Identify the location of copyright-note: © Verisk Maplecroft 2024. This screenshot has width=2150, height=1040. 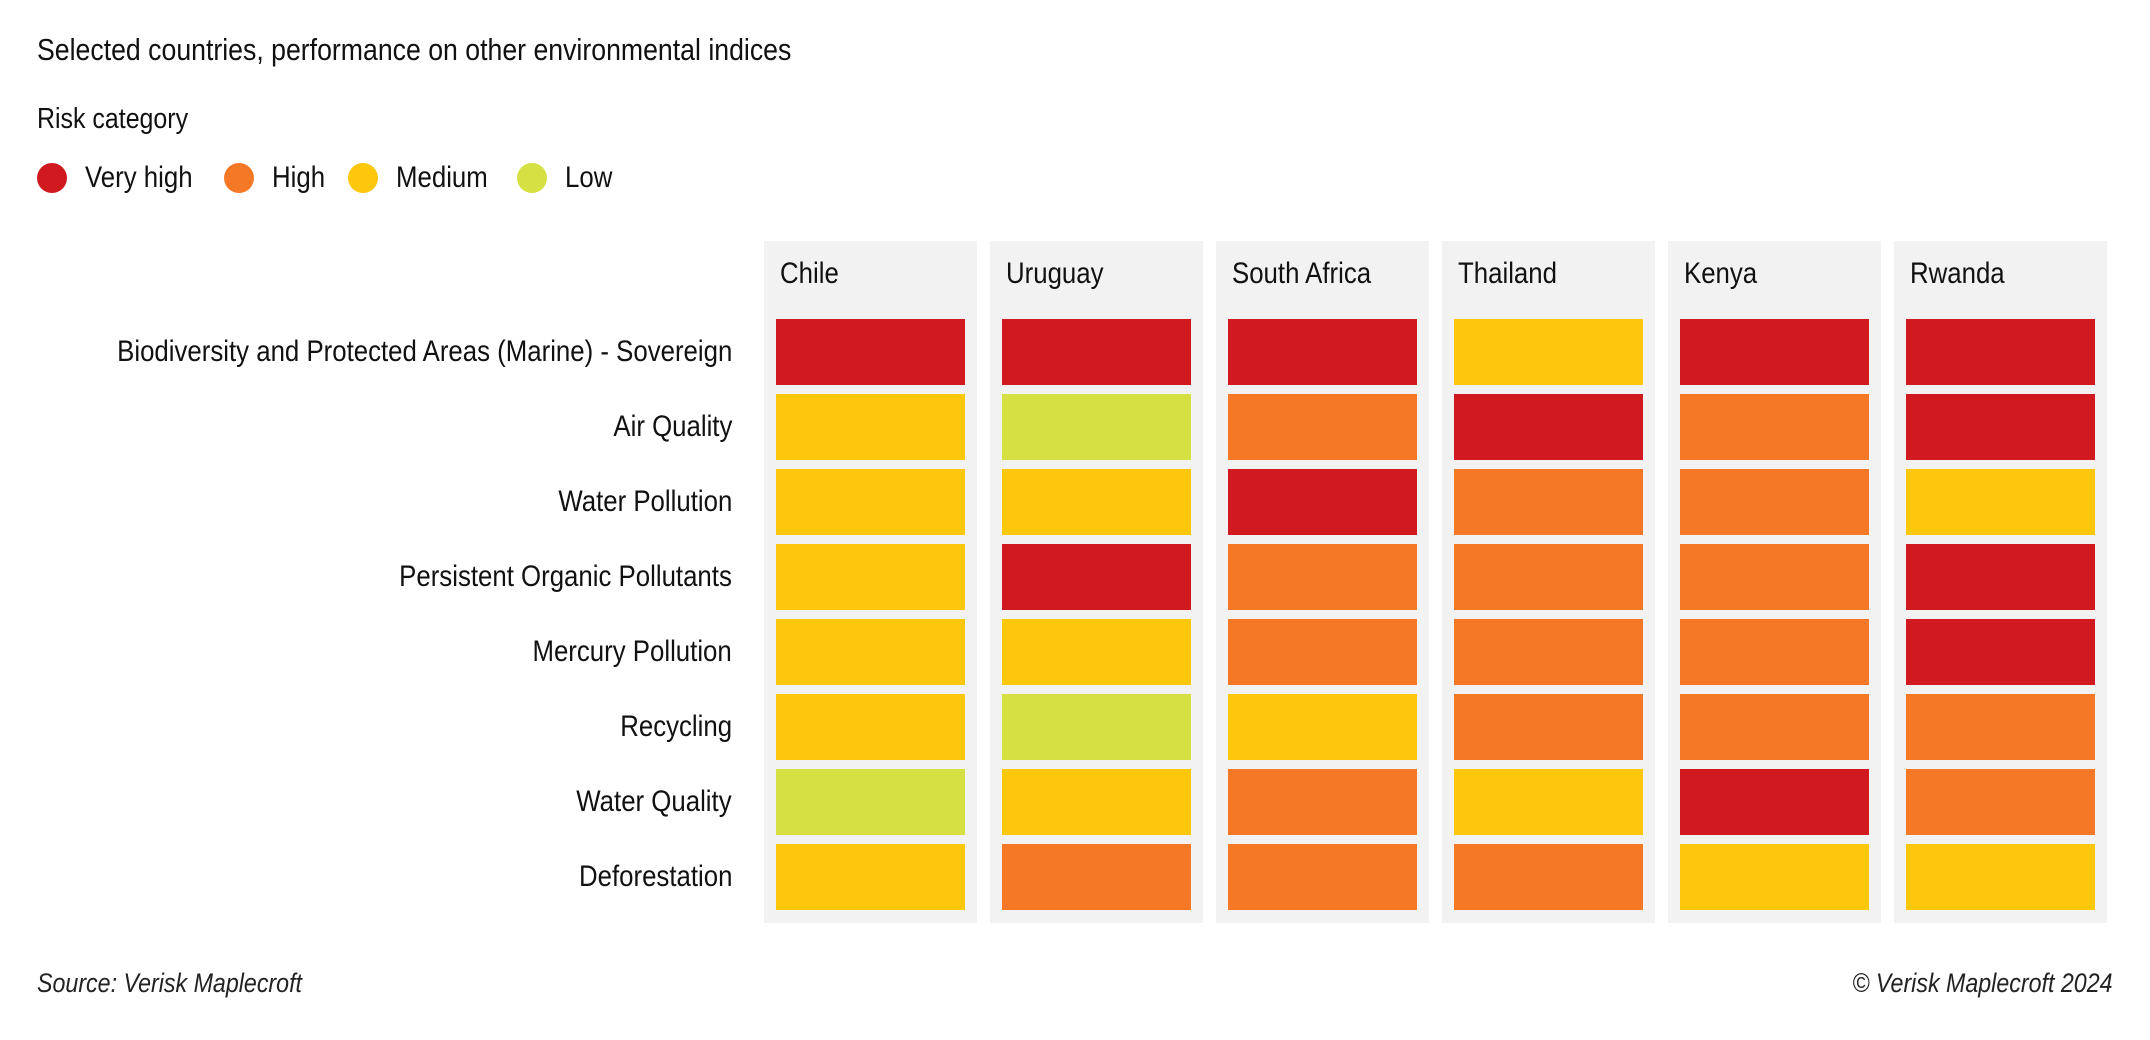
(1961, 983).